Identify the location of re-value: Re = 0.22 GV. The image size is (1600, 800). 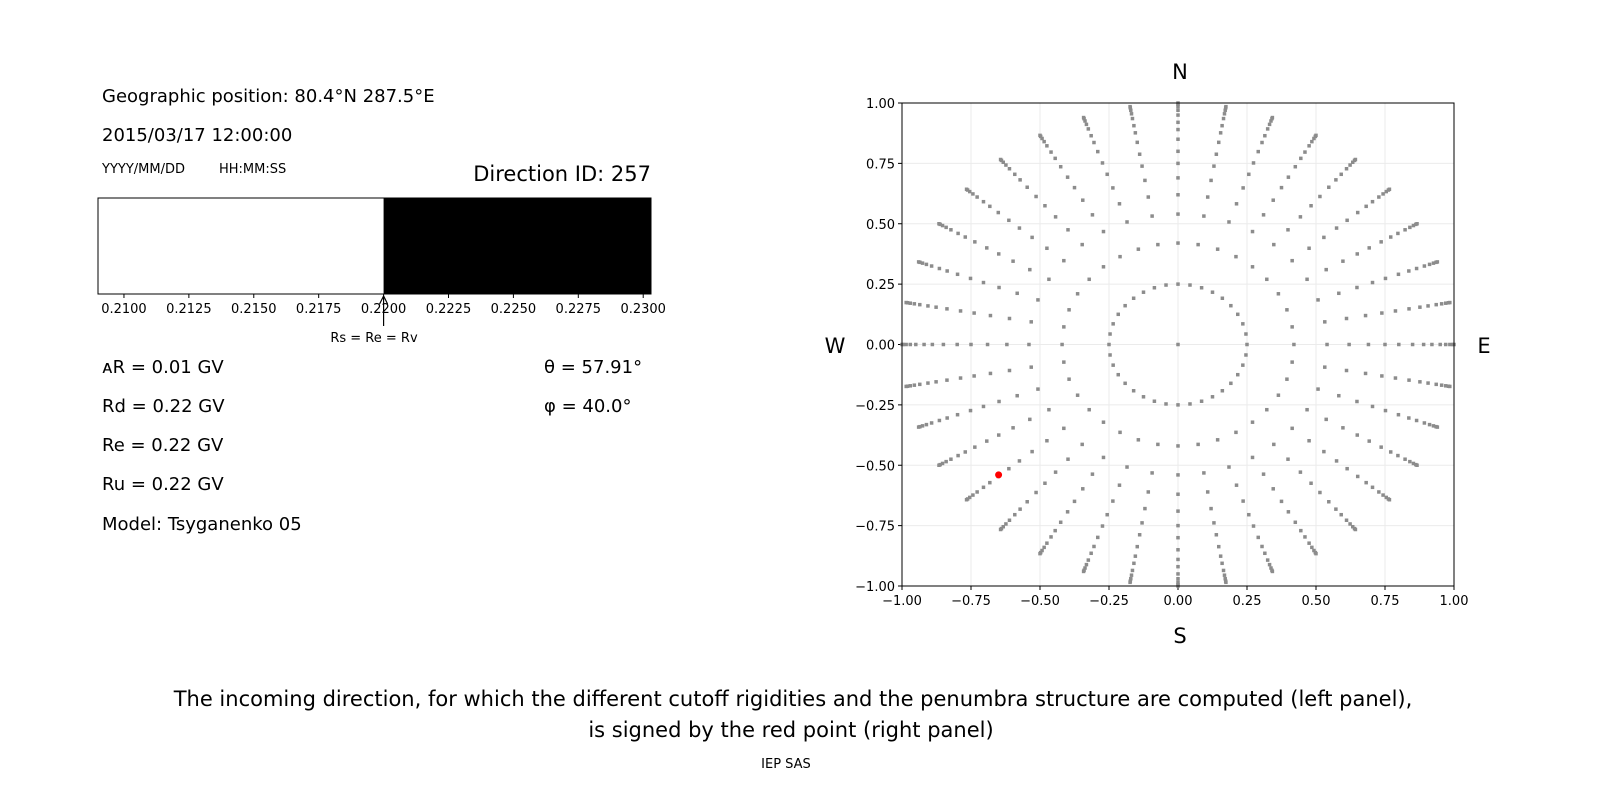
(163, 445).